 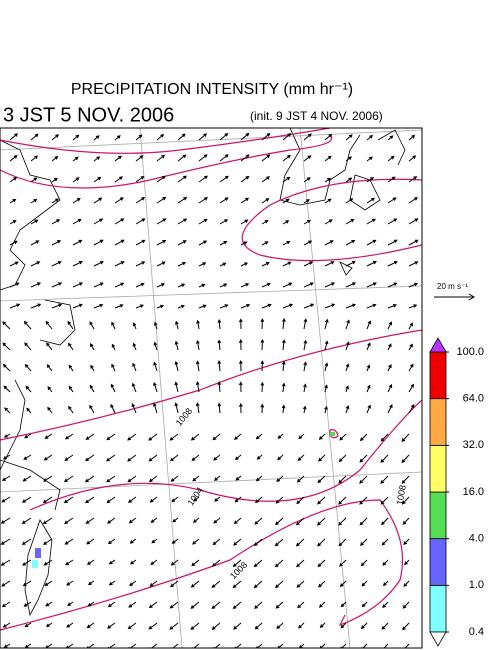 What do you see at coordinates (476, 632) in the screenshot?
I see `colorbar-label: 0.4` at bounding box center [476, 632].